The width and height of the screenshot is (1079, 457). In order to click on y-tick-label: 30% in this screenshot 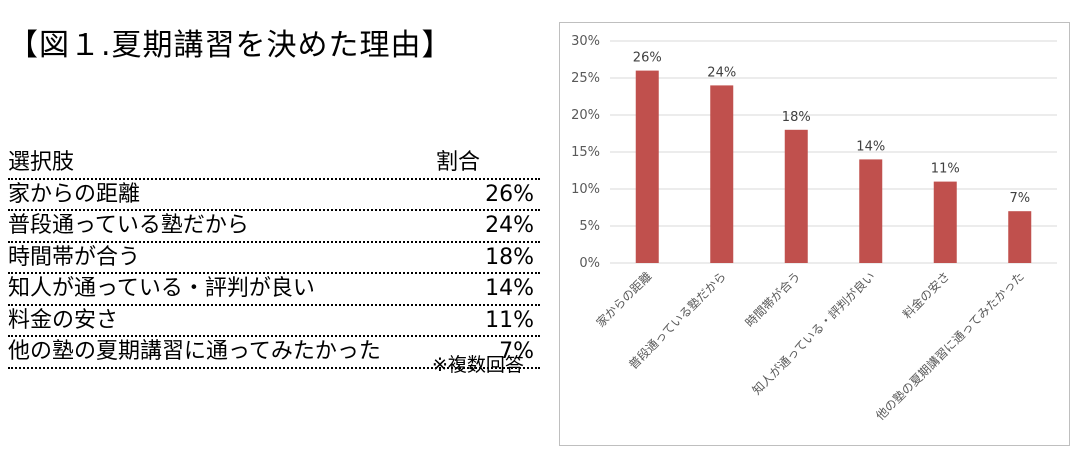, I will do `click(585, 41)`.